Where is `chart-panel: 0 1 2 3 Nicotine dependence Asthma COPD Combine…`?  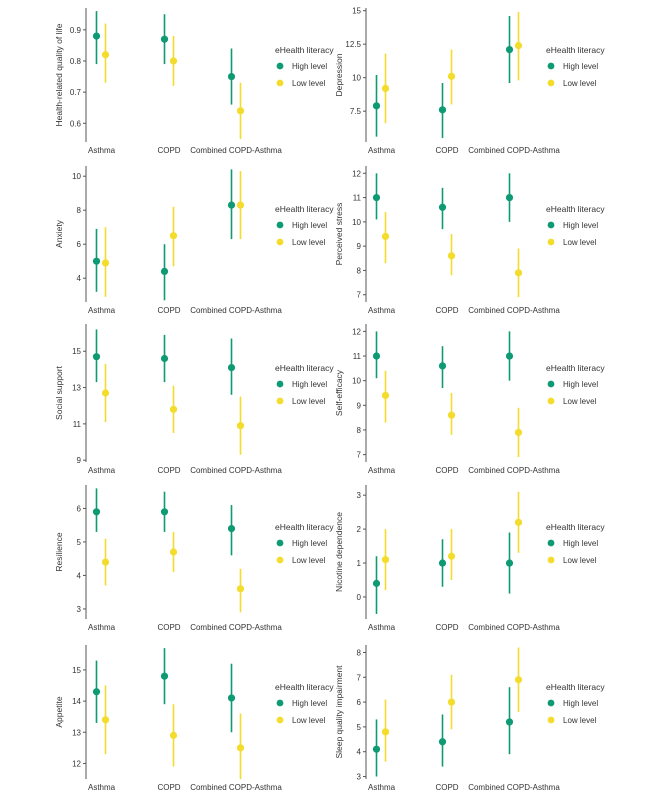
chart-panel: 0 1 2 3 Nicotine dependence Asthma COPD Combine… is located at coordinates (469, 558).